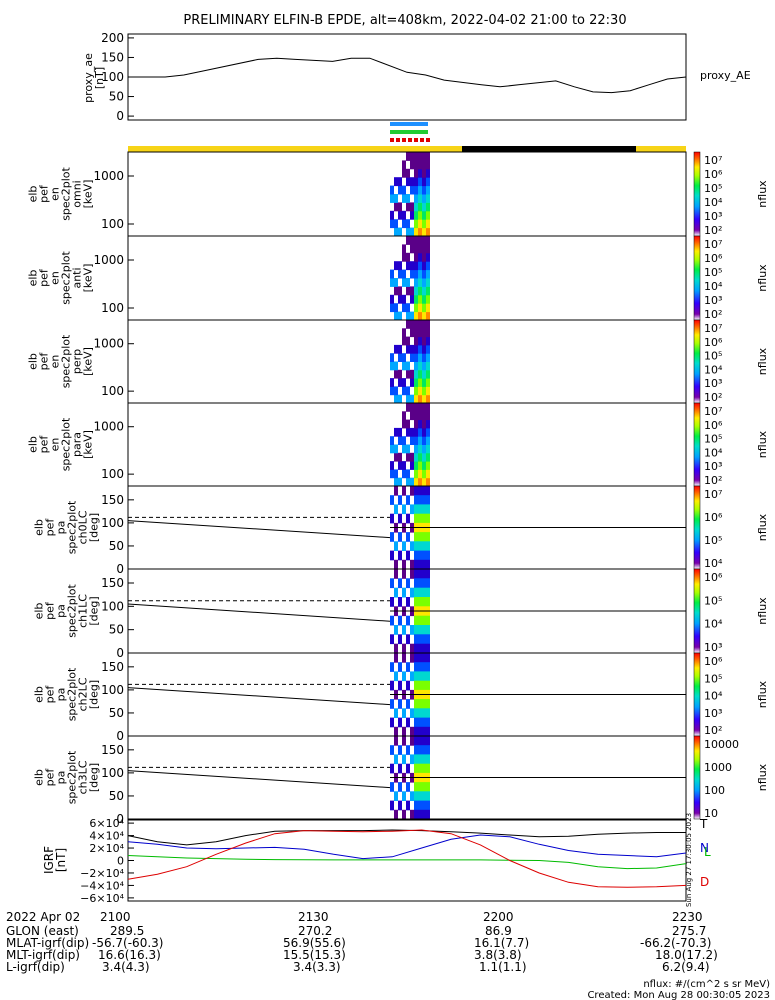 Image resolution: width=775 pixels, height=1000 pixels. What do you see at coordinates (94, 610) in the screenshot?
I see `panel-ylabel-line: [deg]` at bounding box center [94, 610].